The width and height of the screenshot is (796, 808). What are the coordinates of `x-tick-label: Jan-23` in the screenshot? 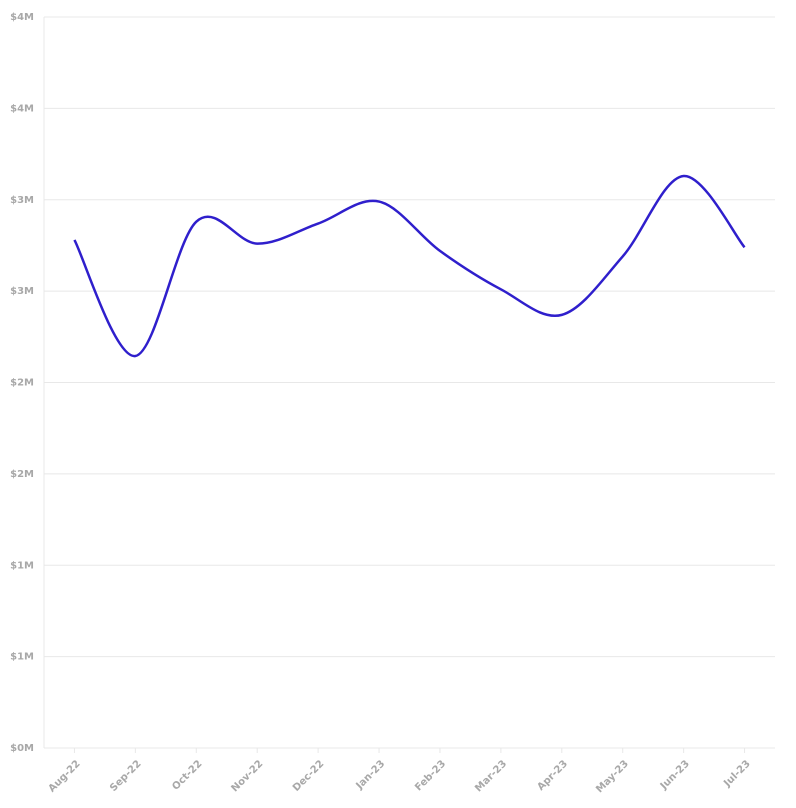 It's located at (371, 775).